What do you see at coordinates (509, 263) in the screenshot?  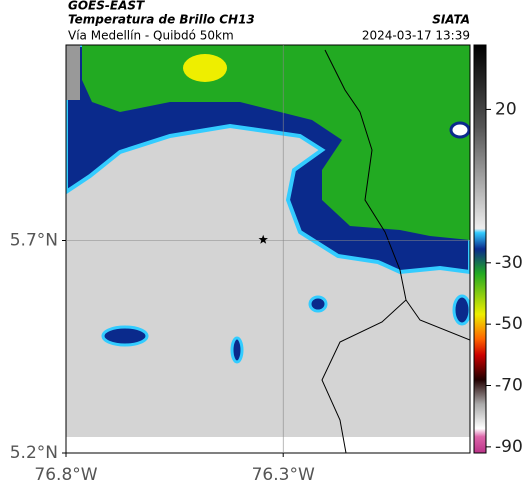 I see `colorbar-label: -30` at bounding box center [509, 263].